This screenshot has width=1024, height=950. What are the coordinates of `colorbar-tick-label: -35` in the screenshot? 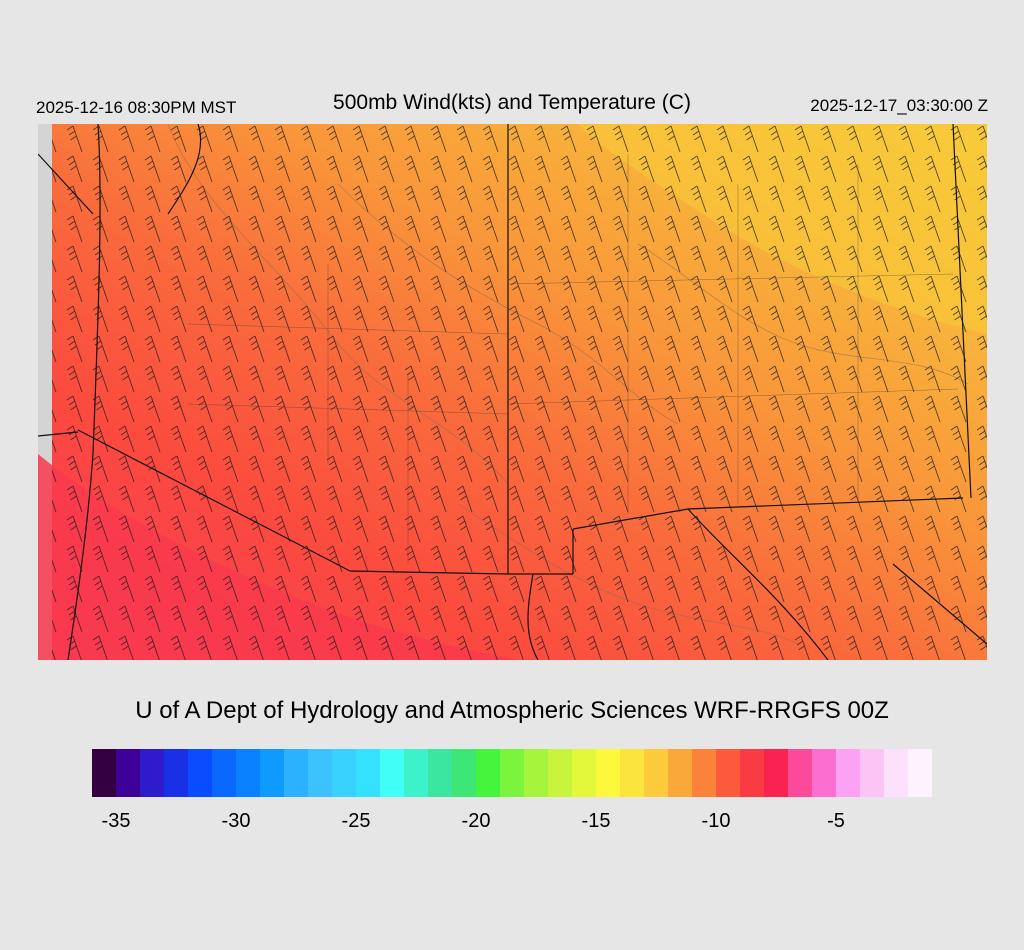 It's located at (116, 821).